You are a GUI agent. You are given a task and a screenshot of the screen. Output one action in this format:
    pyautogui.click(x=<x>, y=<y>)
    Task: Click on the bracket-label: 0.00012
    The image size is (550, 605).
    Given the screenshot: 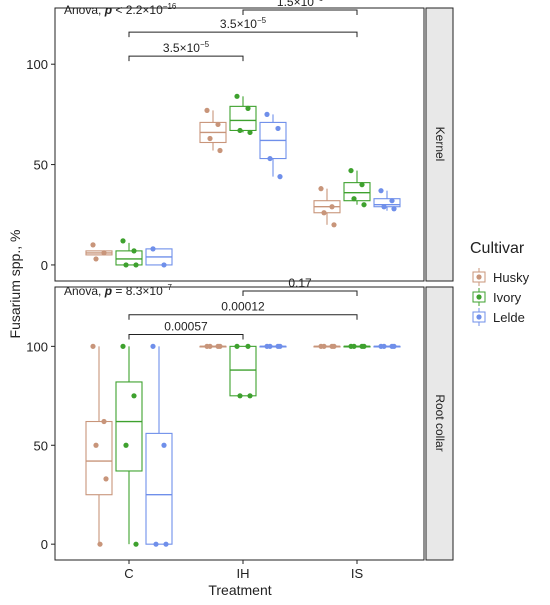 What is the action you would take?
    pyautogui.click(x=243, y=307)
    